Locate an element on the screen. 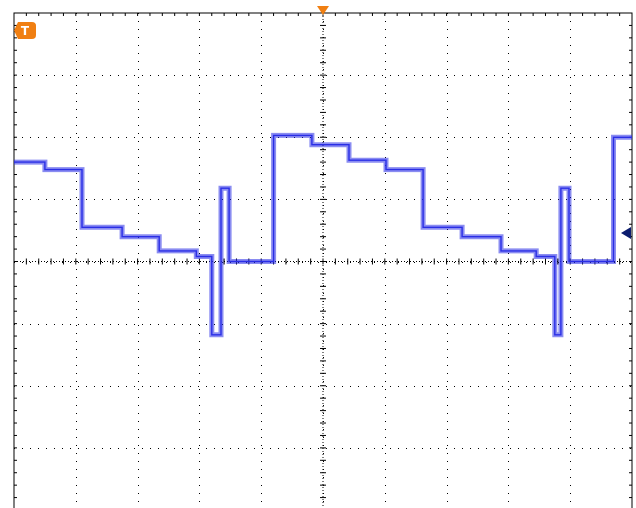  trigger-position-marker-icon is located at coordinates (323, 10).